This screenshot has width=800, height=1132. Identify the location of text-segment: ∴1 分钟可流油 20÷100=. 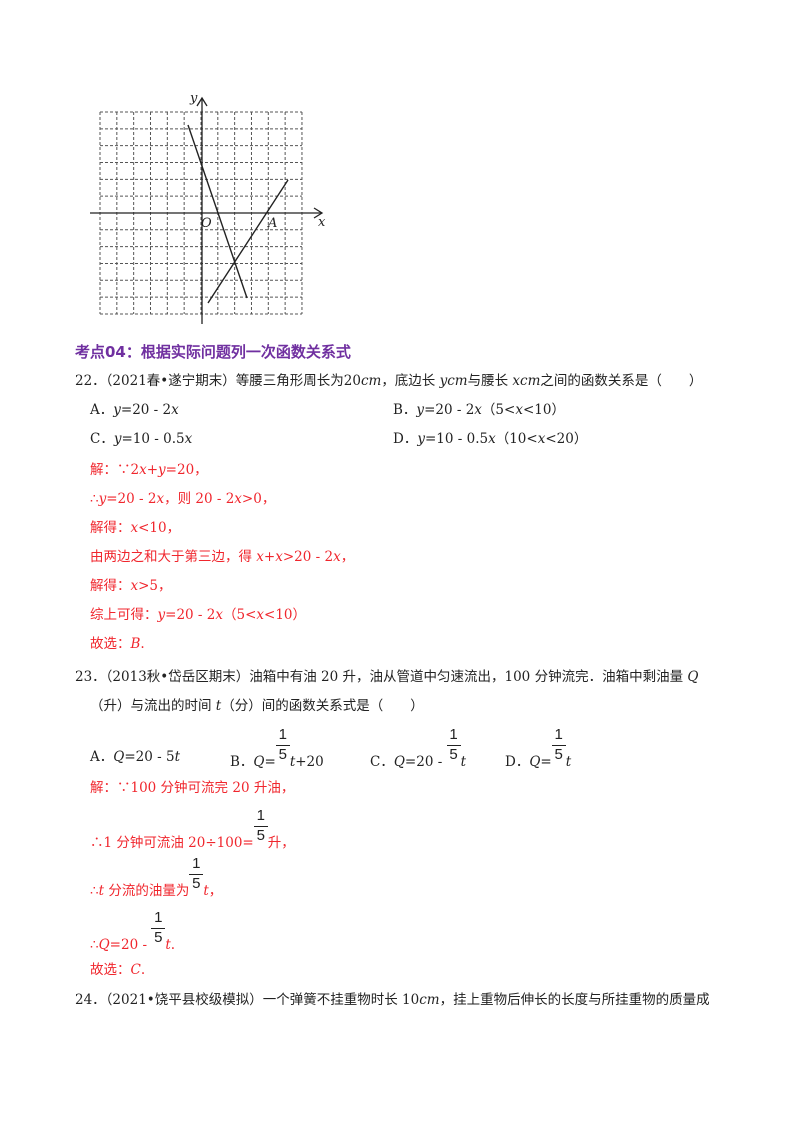
(172, 843).